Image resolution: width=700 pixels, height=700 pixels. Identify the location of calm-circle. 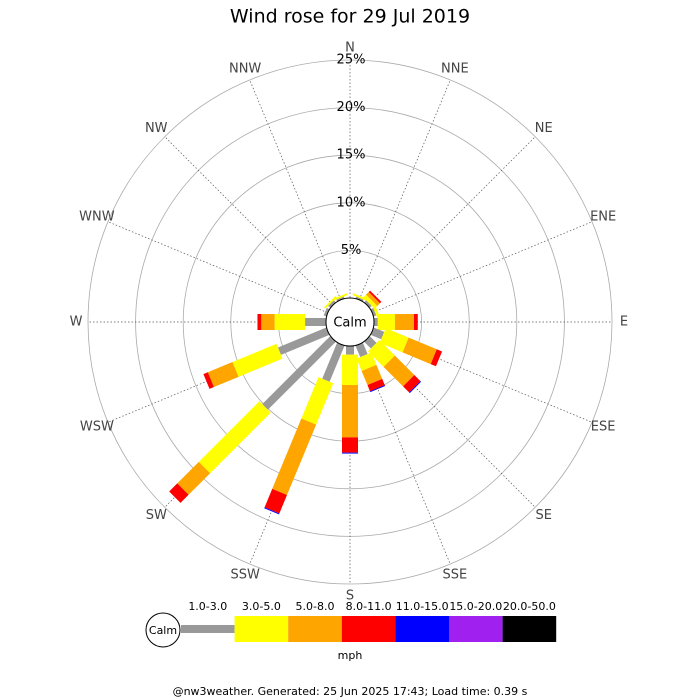
(350, 322).